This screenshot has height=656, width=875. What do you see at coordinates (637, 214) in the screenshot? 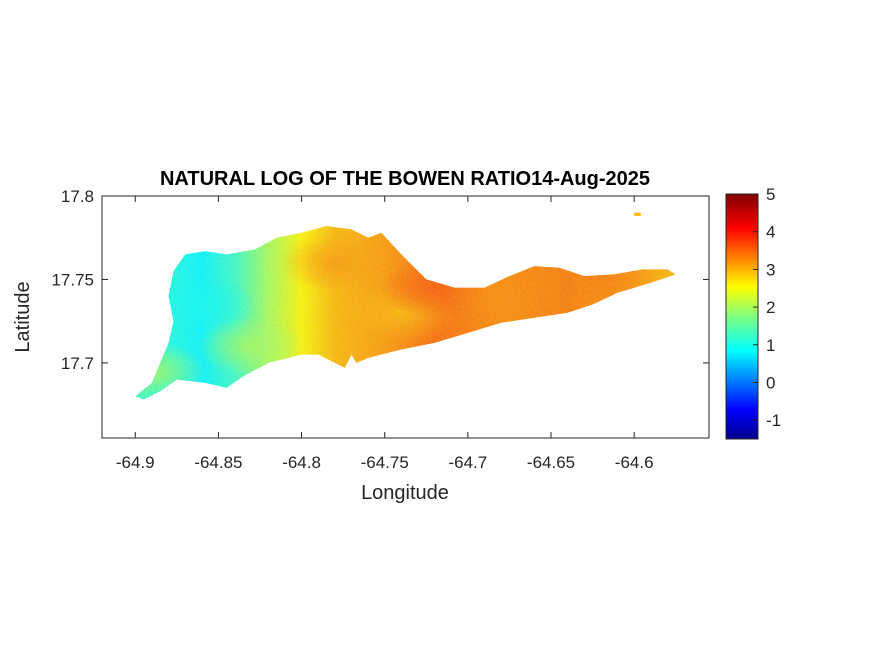
I see `islet-marker` at bounding box center [637, 214].